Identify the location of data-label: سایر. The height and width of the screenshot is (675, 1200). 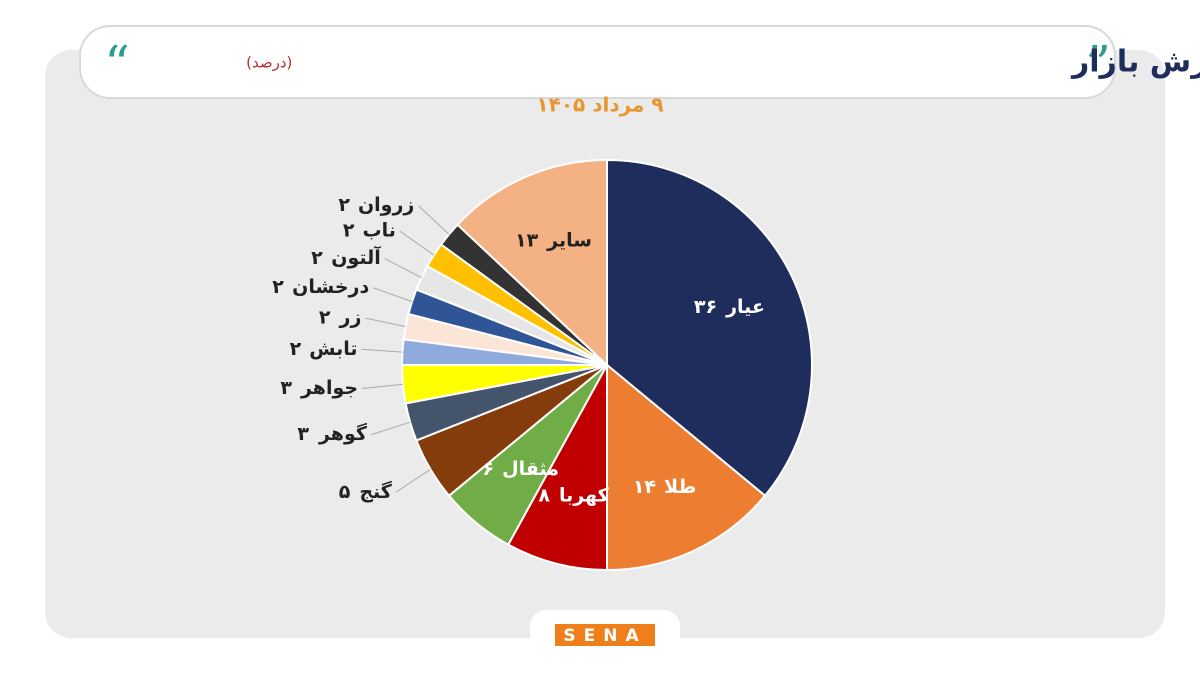
(569, 240).